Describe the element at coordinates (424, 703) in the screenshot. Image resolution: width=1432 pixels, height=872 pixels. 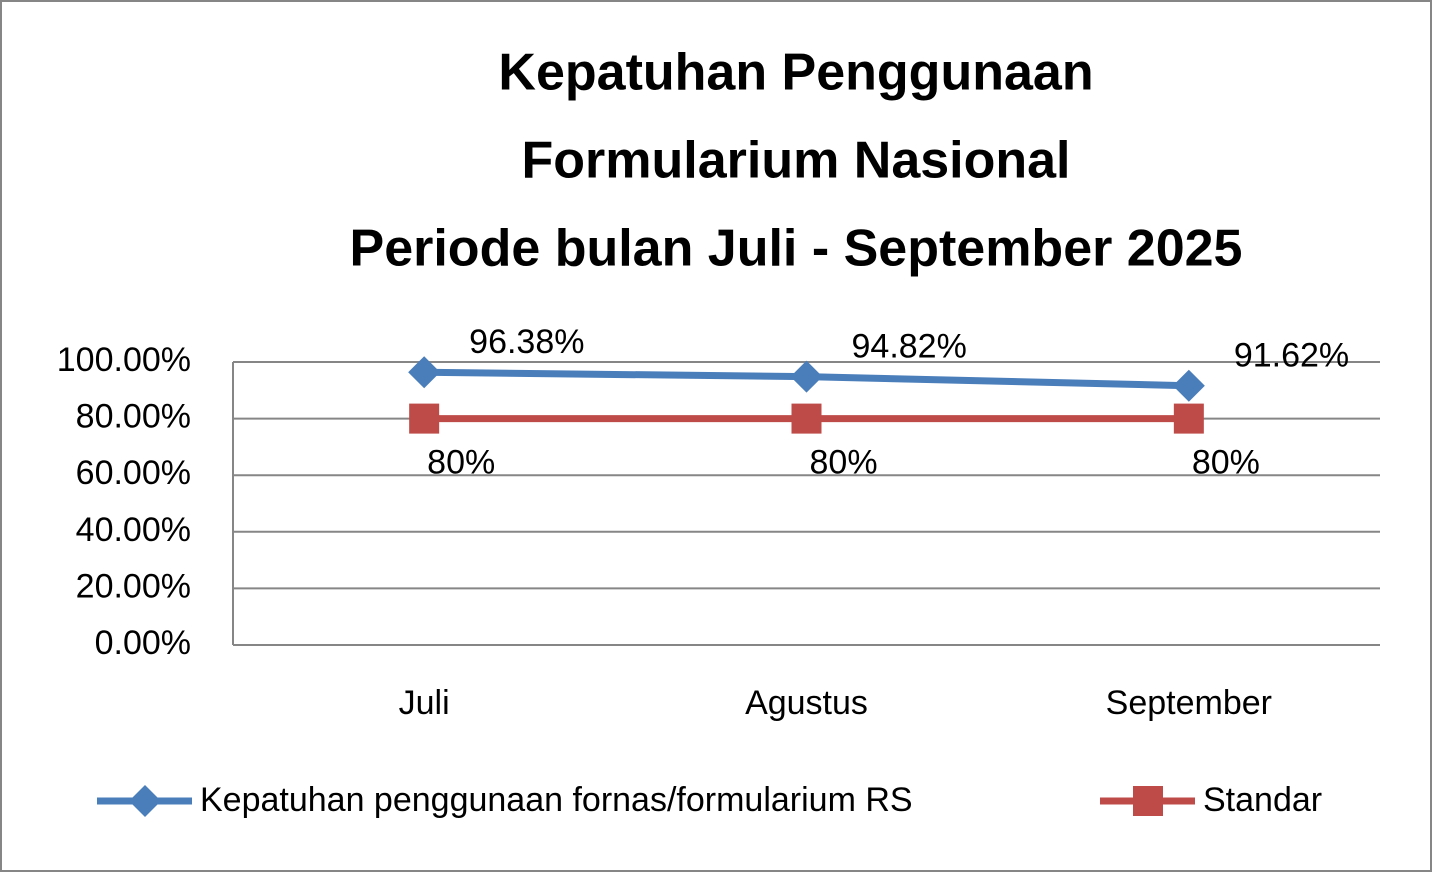
I see `x-tick-label: Juli` at that location.